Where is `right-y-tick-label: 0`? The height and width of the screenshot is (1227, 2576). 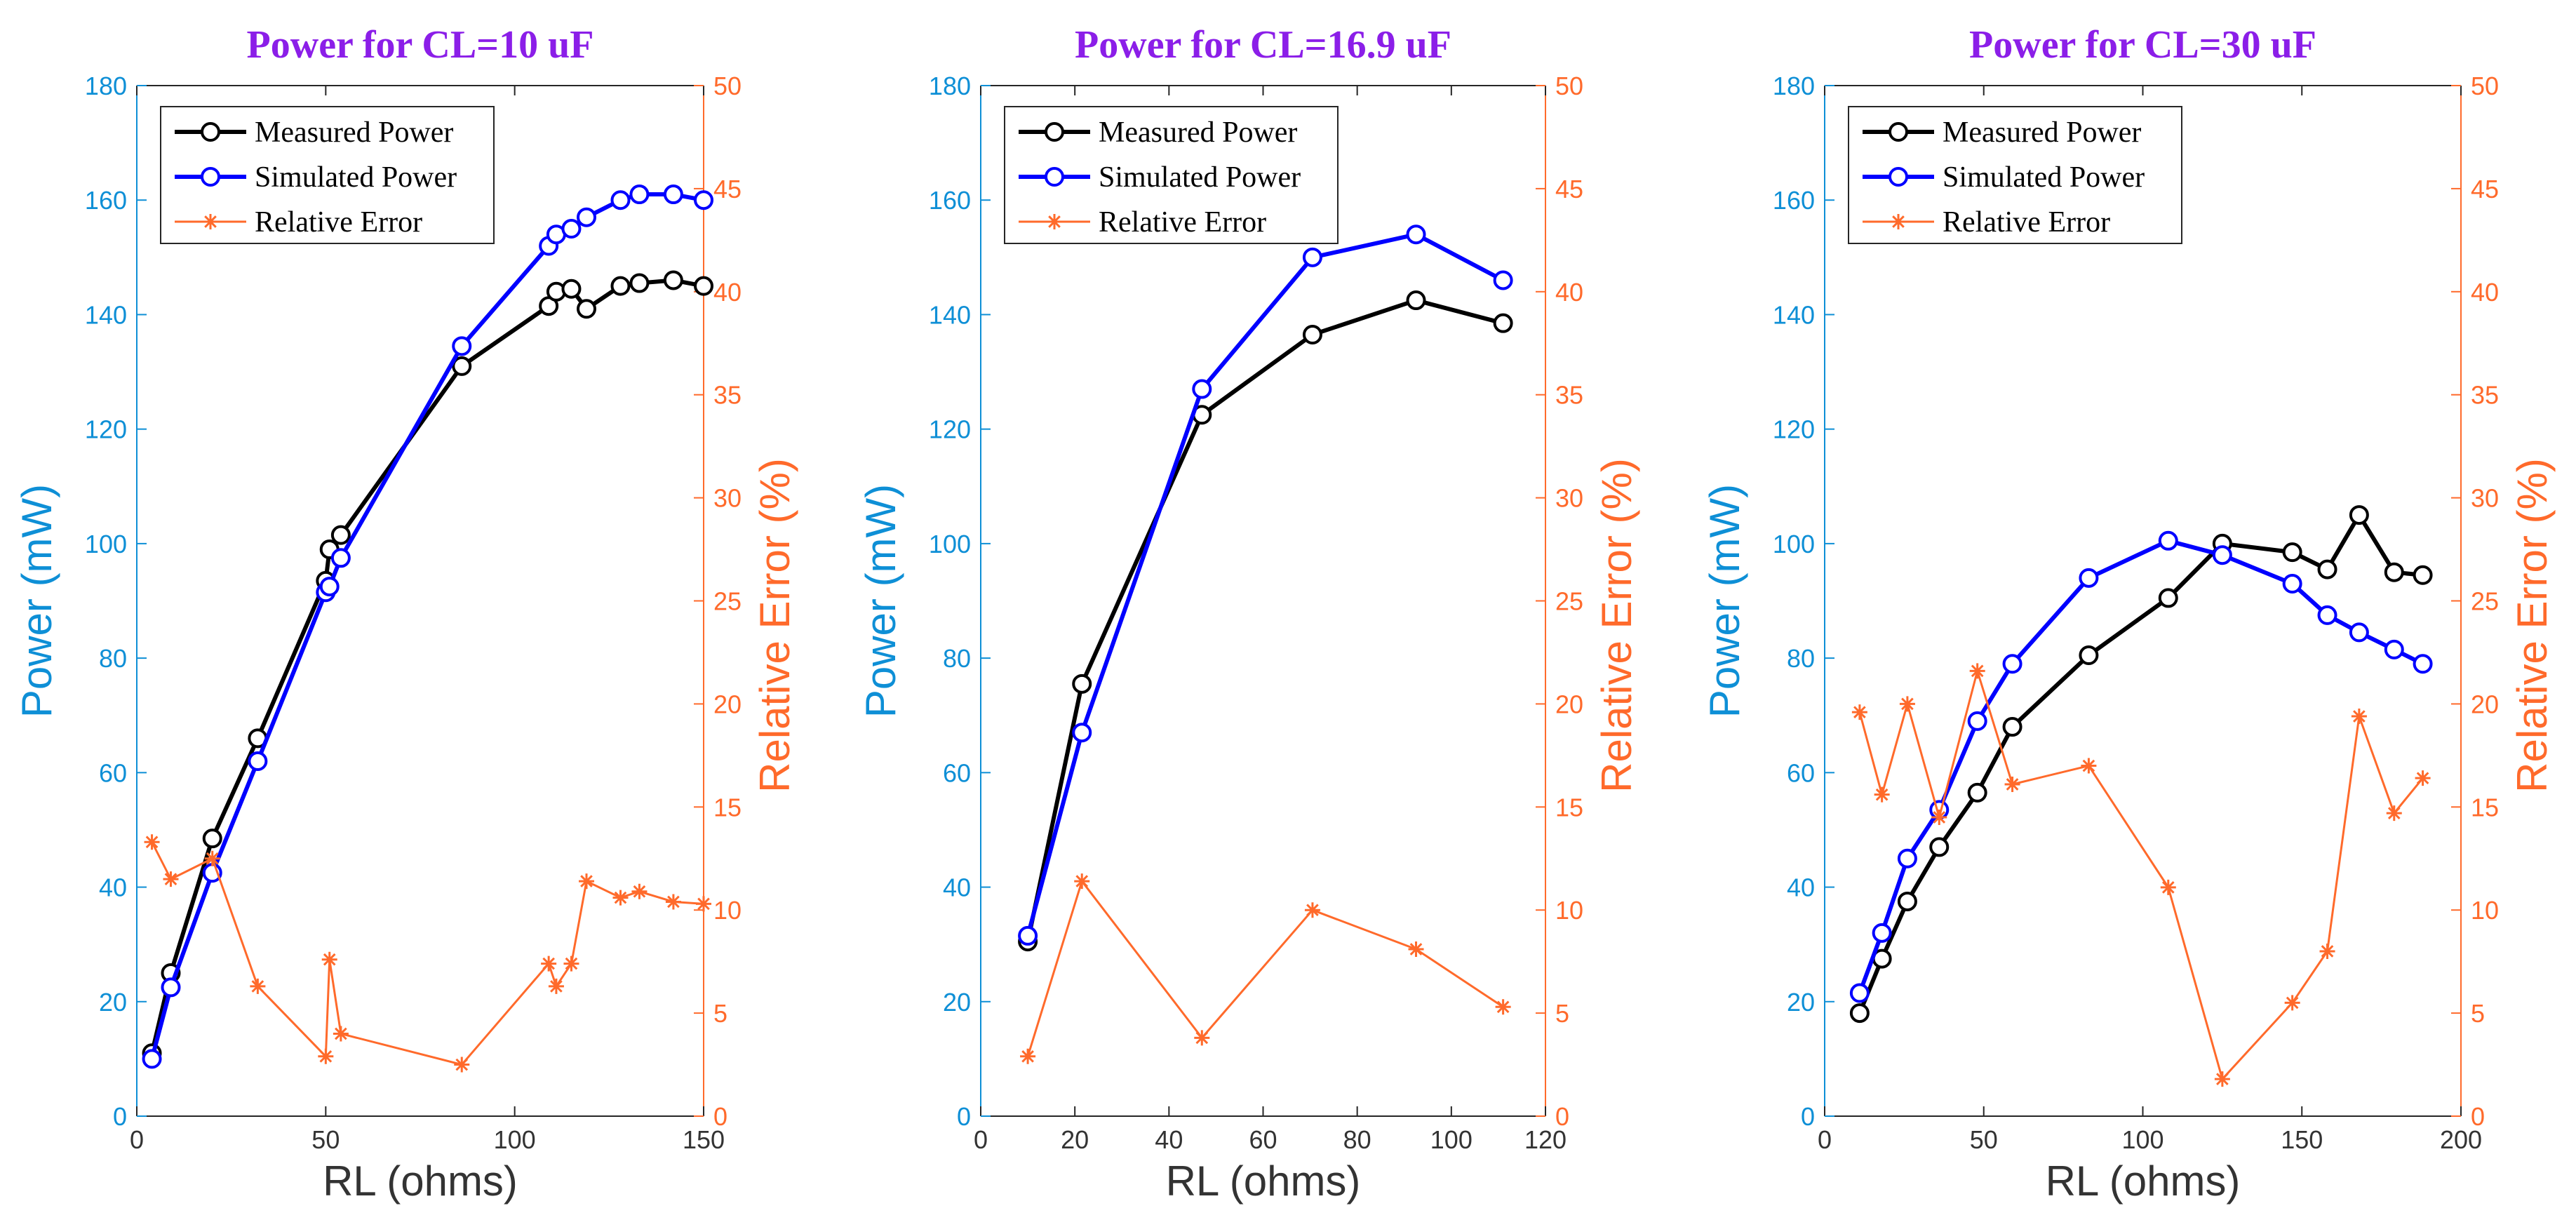
right-y-tick-label: 0 is located at coordinates (720, 1116).